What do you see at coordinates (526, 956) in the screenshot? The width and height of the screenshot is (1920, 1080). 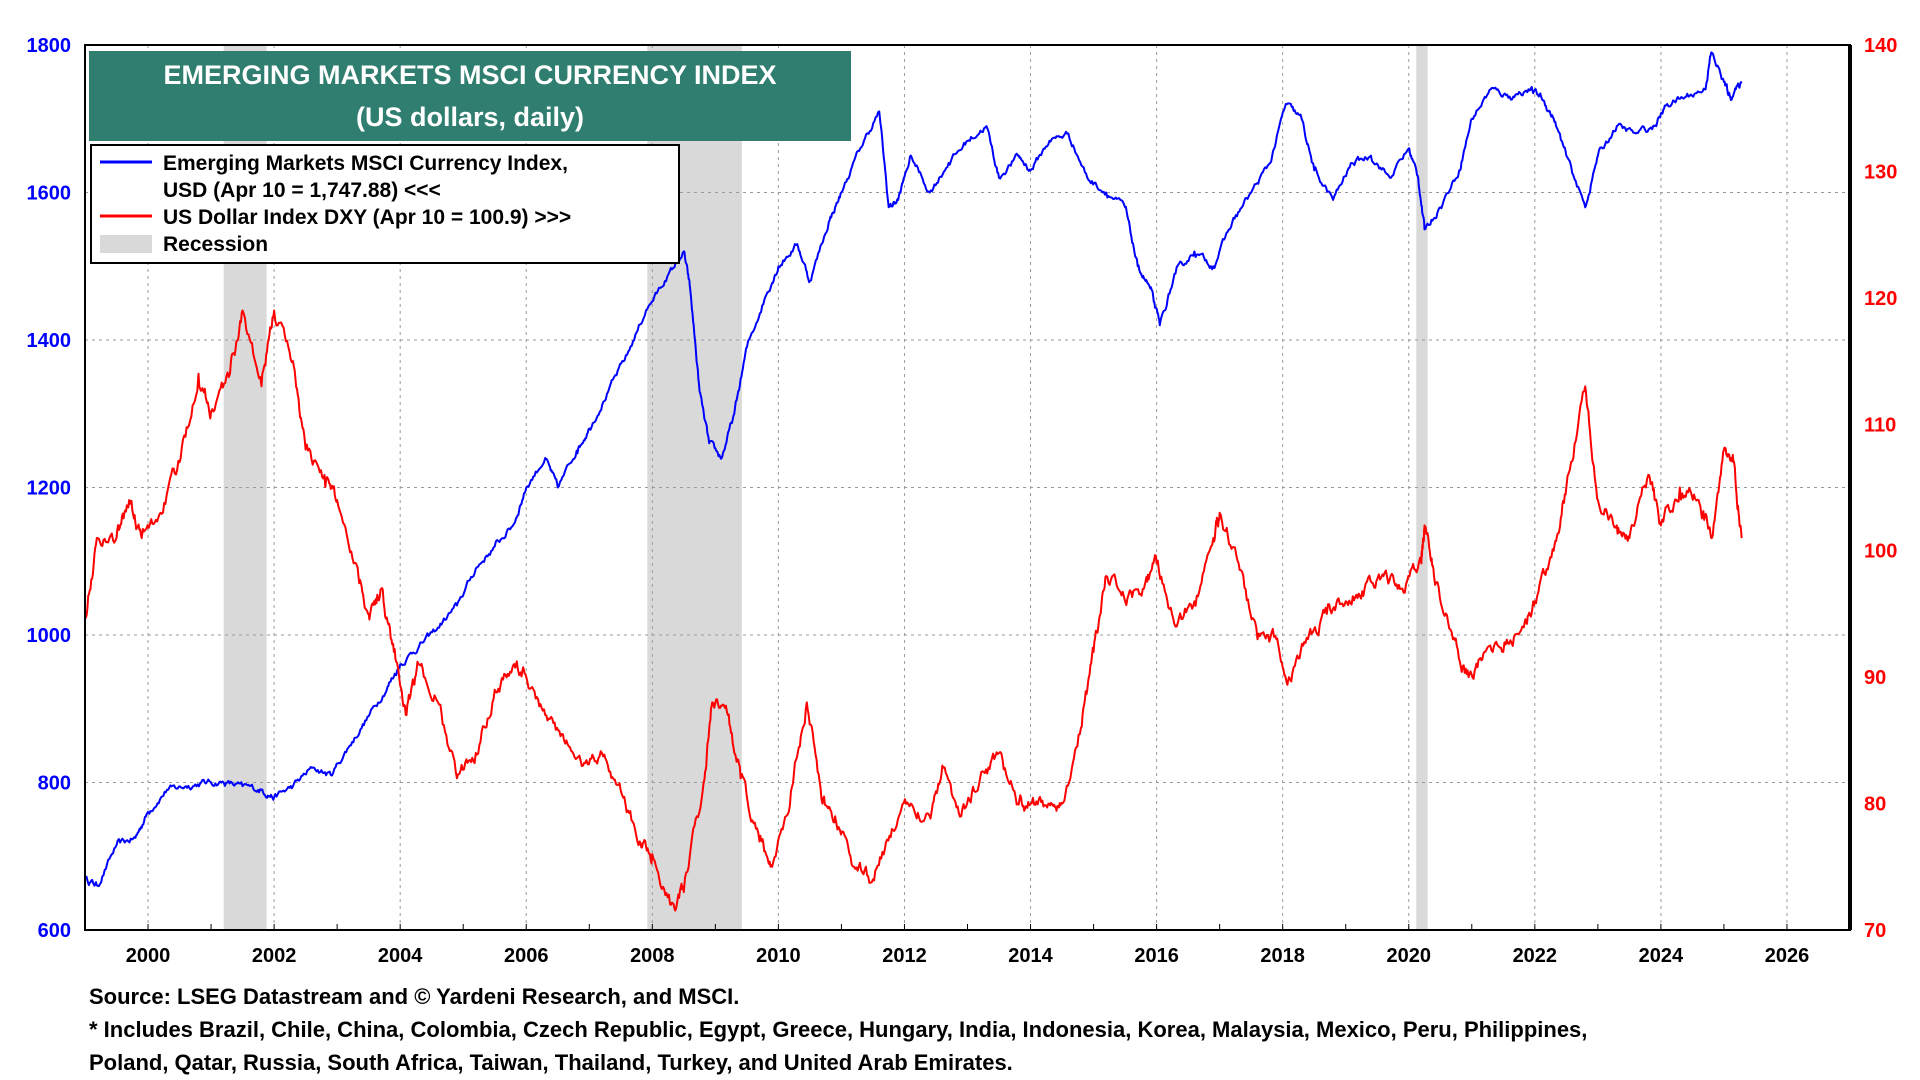 I see `x-tick-label-2006: 2006` at bounding box center [526, 956].